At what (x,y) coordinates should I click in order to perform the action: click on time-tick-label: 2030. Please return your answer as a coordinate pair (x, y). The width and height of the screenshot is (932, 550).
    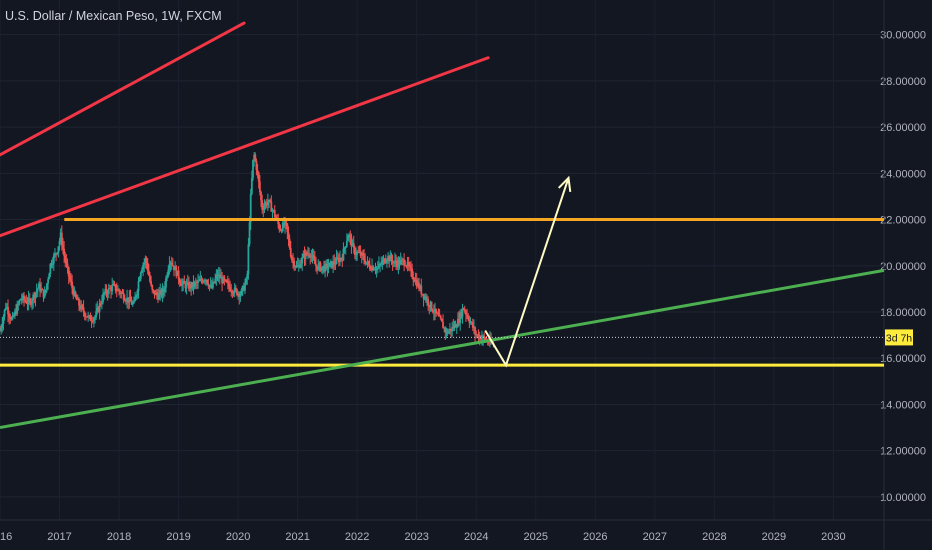
    Looking at the image, I should click on (833, 537).